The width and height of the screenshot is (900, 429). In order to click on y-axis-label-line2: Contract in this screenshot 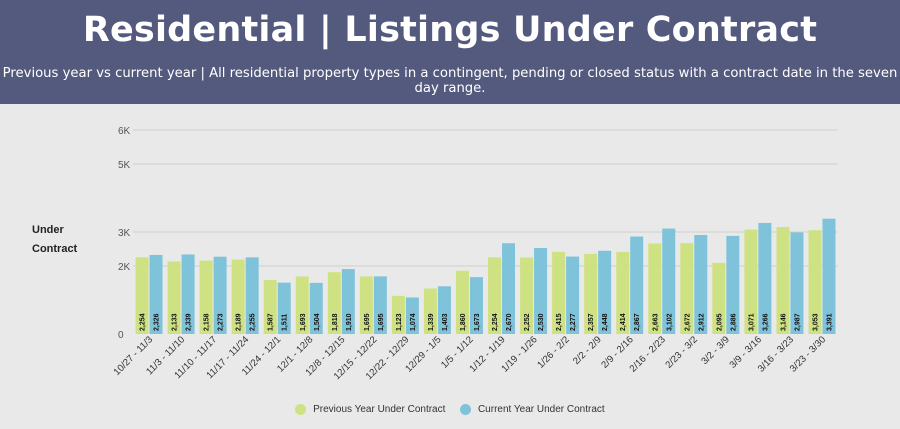, I will do `click(55, 249)`.